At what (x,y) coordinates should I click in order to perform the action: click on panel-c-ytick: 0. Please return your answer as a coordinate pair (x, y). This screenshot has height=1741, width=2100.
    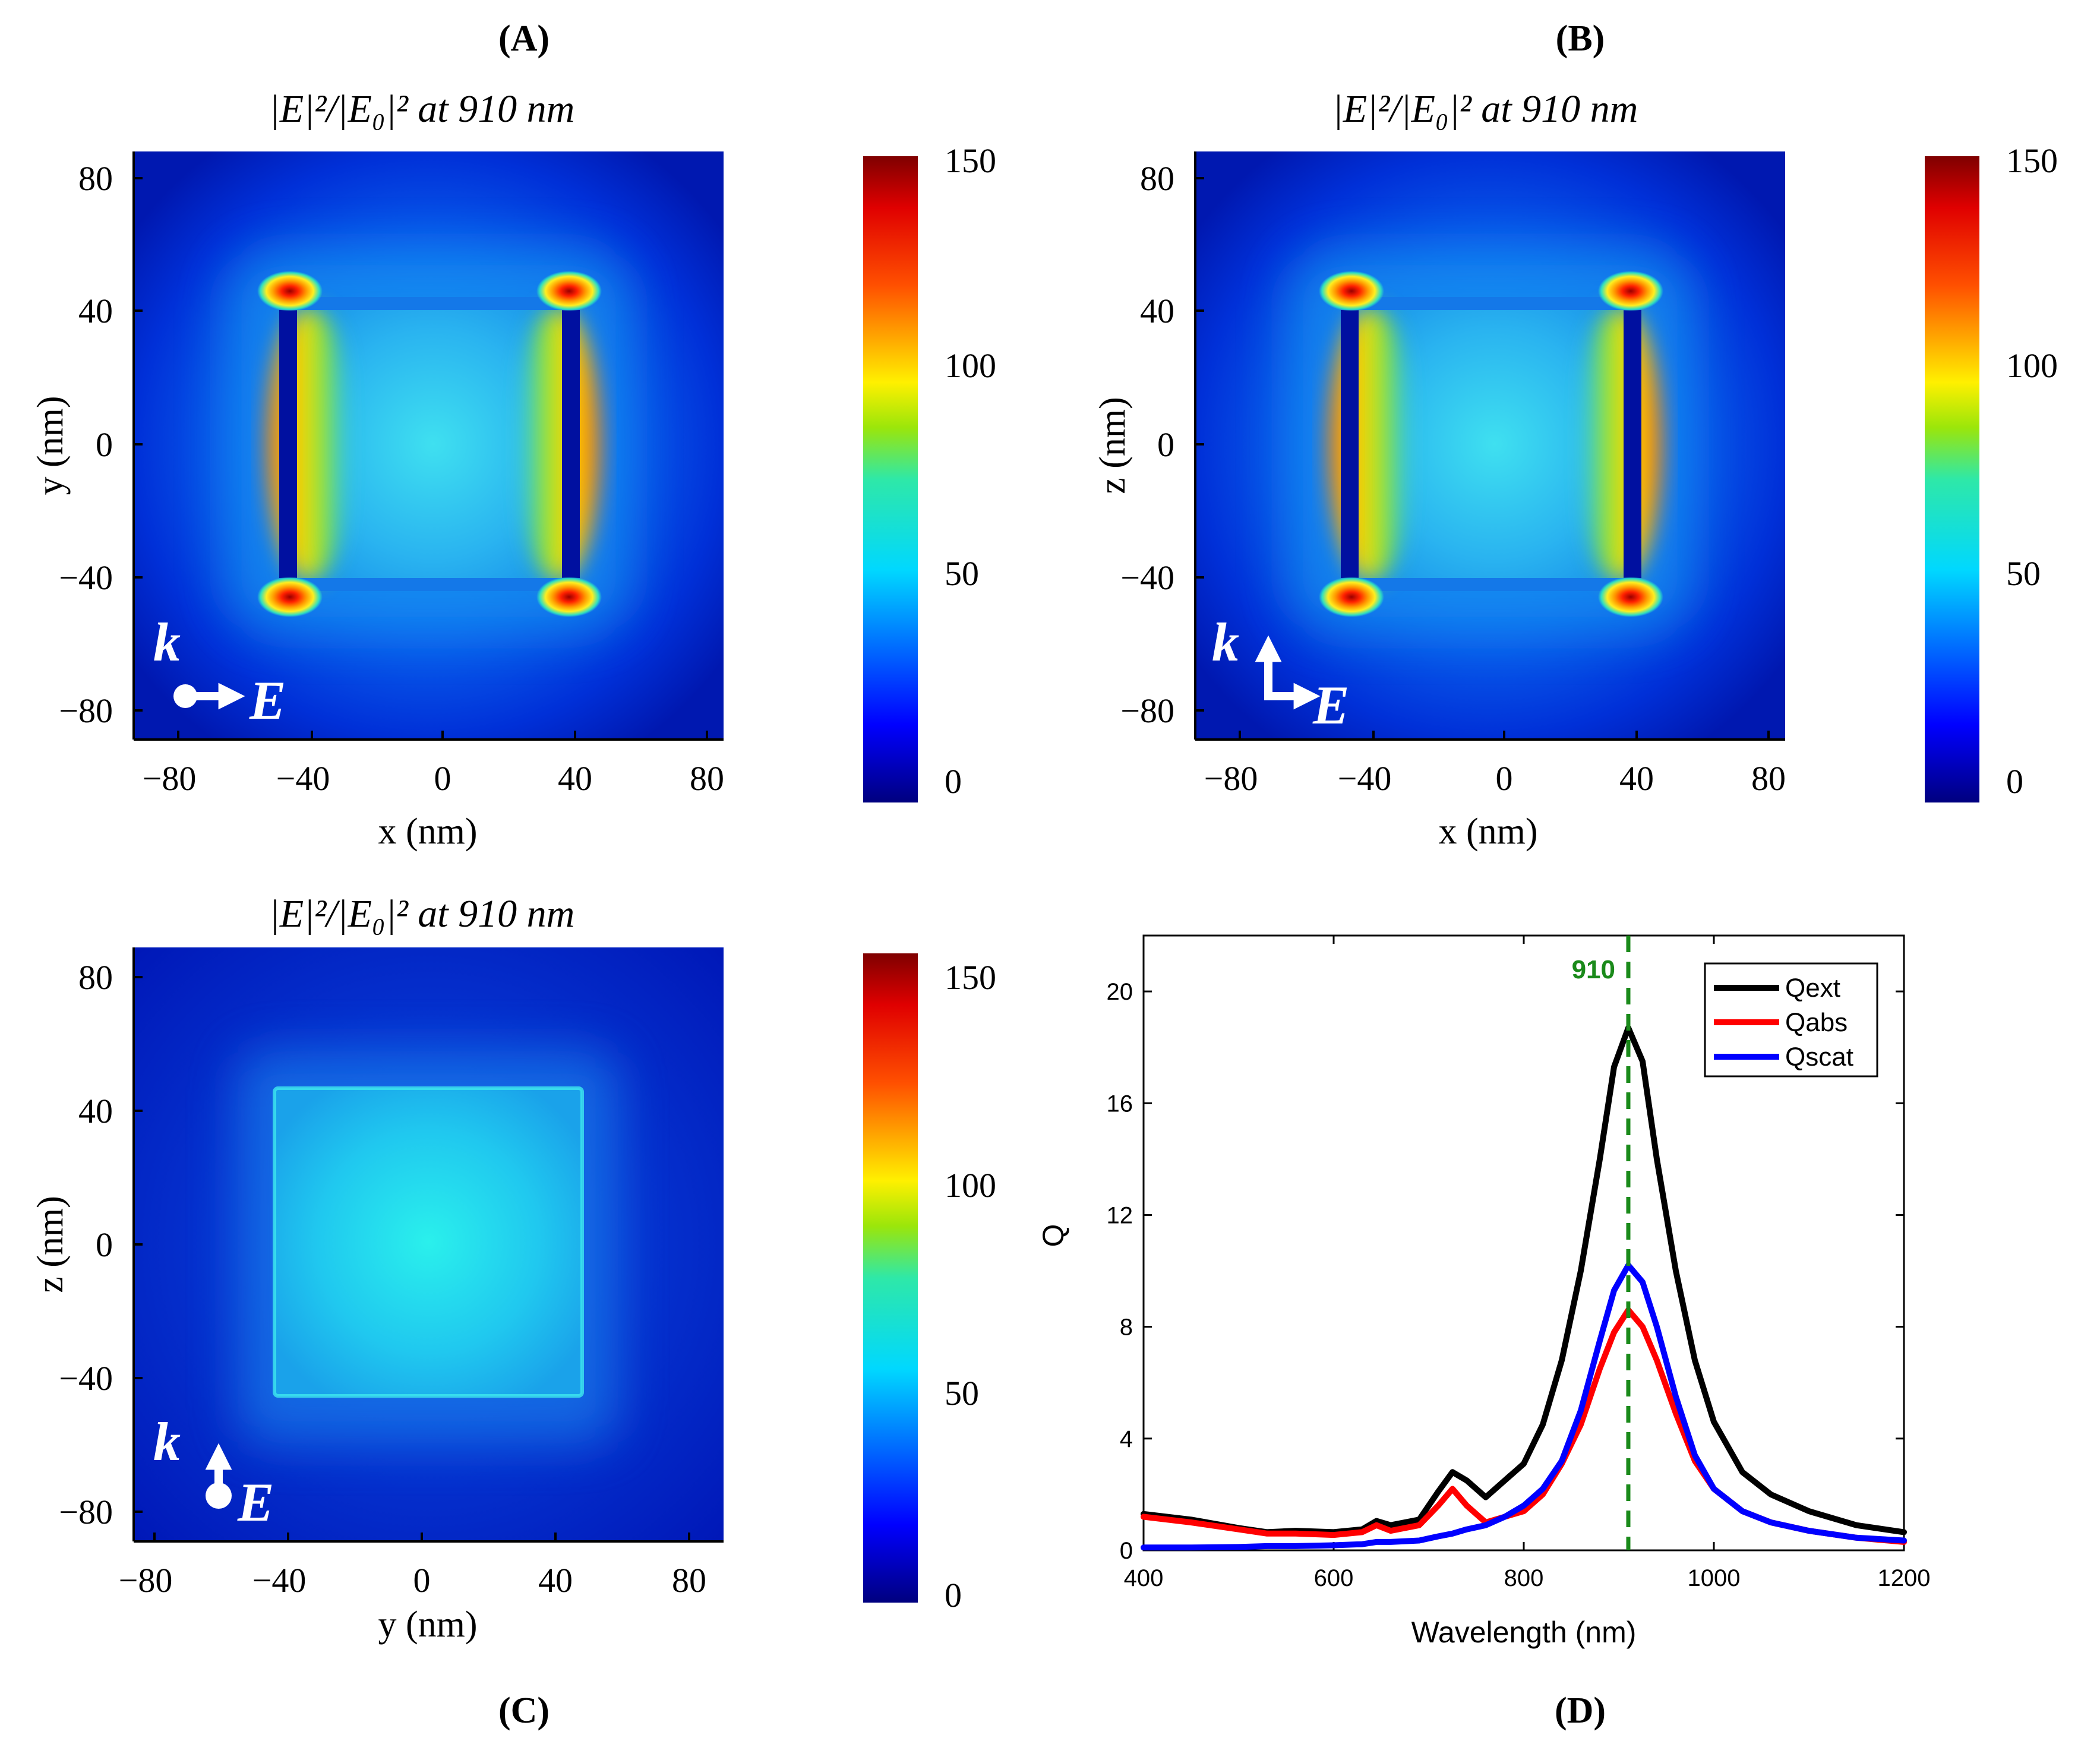
    Looking at the image, I should click on (104, 1244).